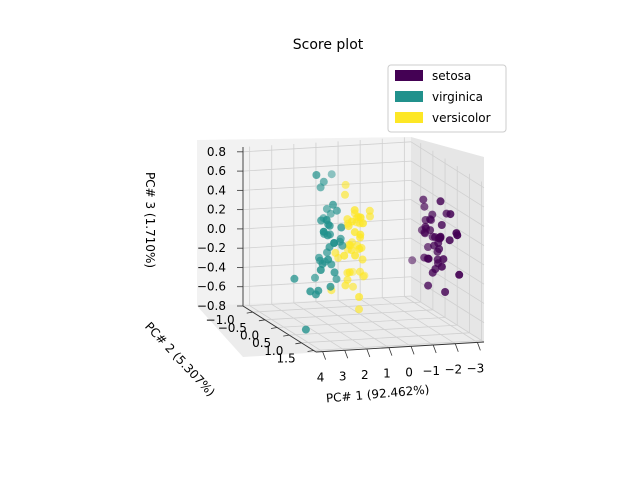 Image resolution: width=640 pixels, height=480 pixels. What do you see at coordinates (216, 210) in the screenshot?
I see `z-tick-label: 0.2` at bounding box center [216, 210].